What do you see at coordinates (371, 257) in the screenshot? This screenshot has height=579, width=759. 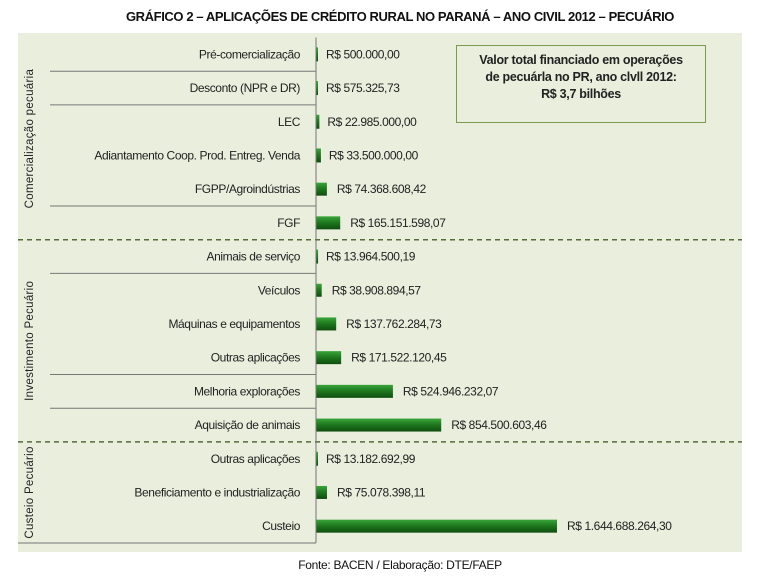 I see `value-label: R$ 13.964.500,19` at bounding box center [371, 257].